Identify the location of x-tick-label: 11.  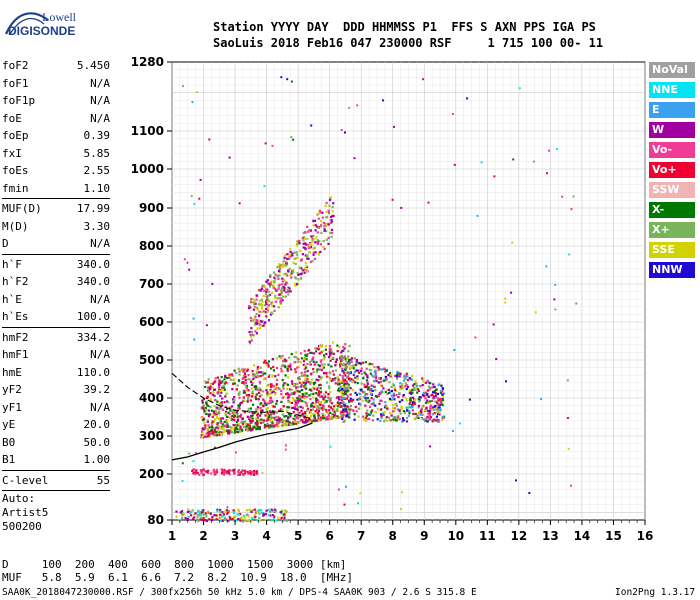
(487, 536).